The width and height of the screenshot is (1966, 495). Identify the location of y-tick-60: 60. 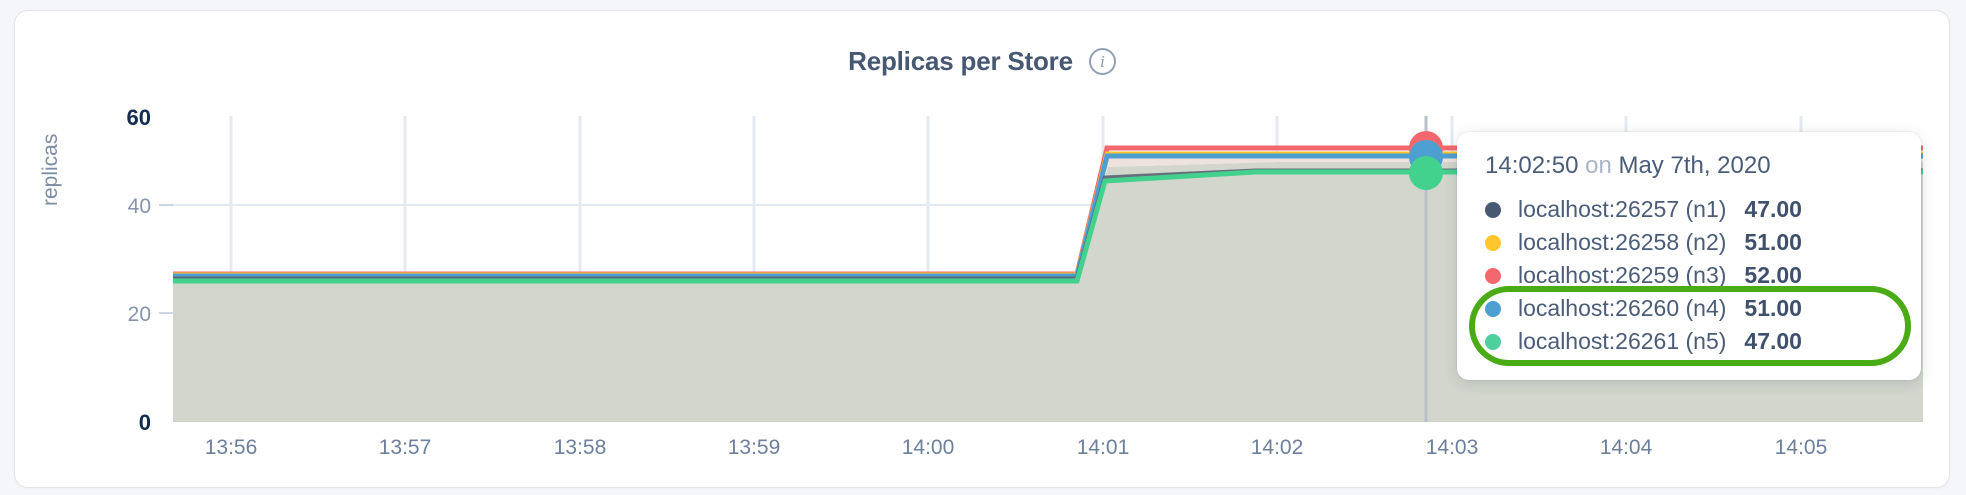
(139, 117).